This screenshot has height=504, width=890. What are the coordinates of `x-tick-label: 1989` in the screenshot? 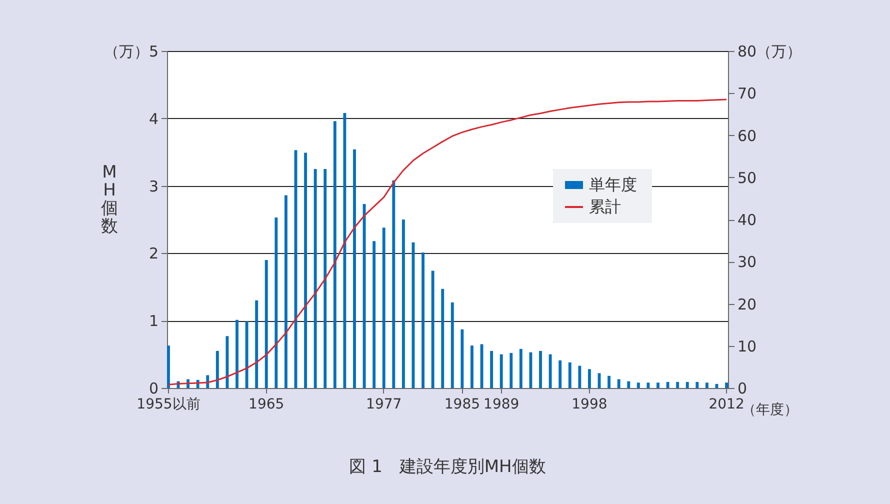 It's located at (502, 404).